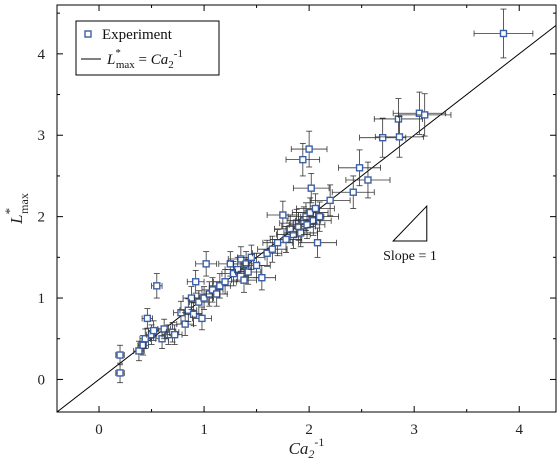 The width and height of the screenshot is (558, 462). I want to click on legend-fit-base: L, so click(110, 60).